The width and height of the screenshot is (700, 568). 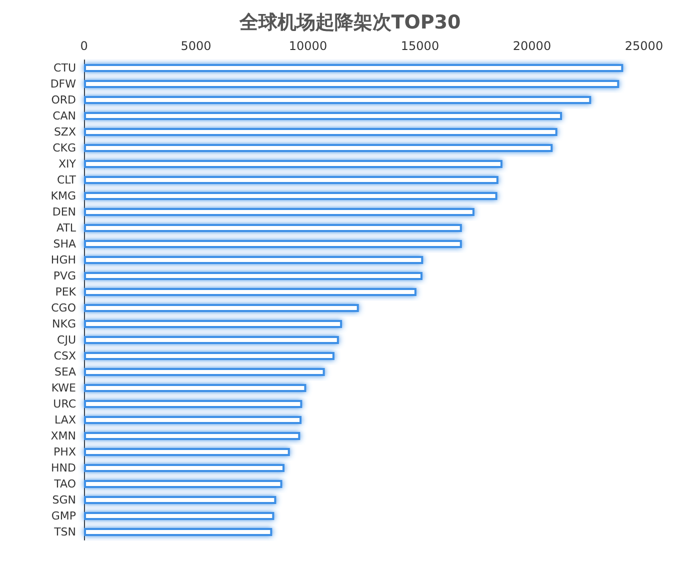 I want to click on y-tick-label: SEA, so click(x=65, y=372).